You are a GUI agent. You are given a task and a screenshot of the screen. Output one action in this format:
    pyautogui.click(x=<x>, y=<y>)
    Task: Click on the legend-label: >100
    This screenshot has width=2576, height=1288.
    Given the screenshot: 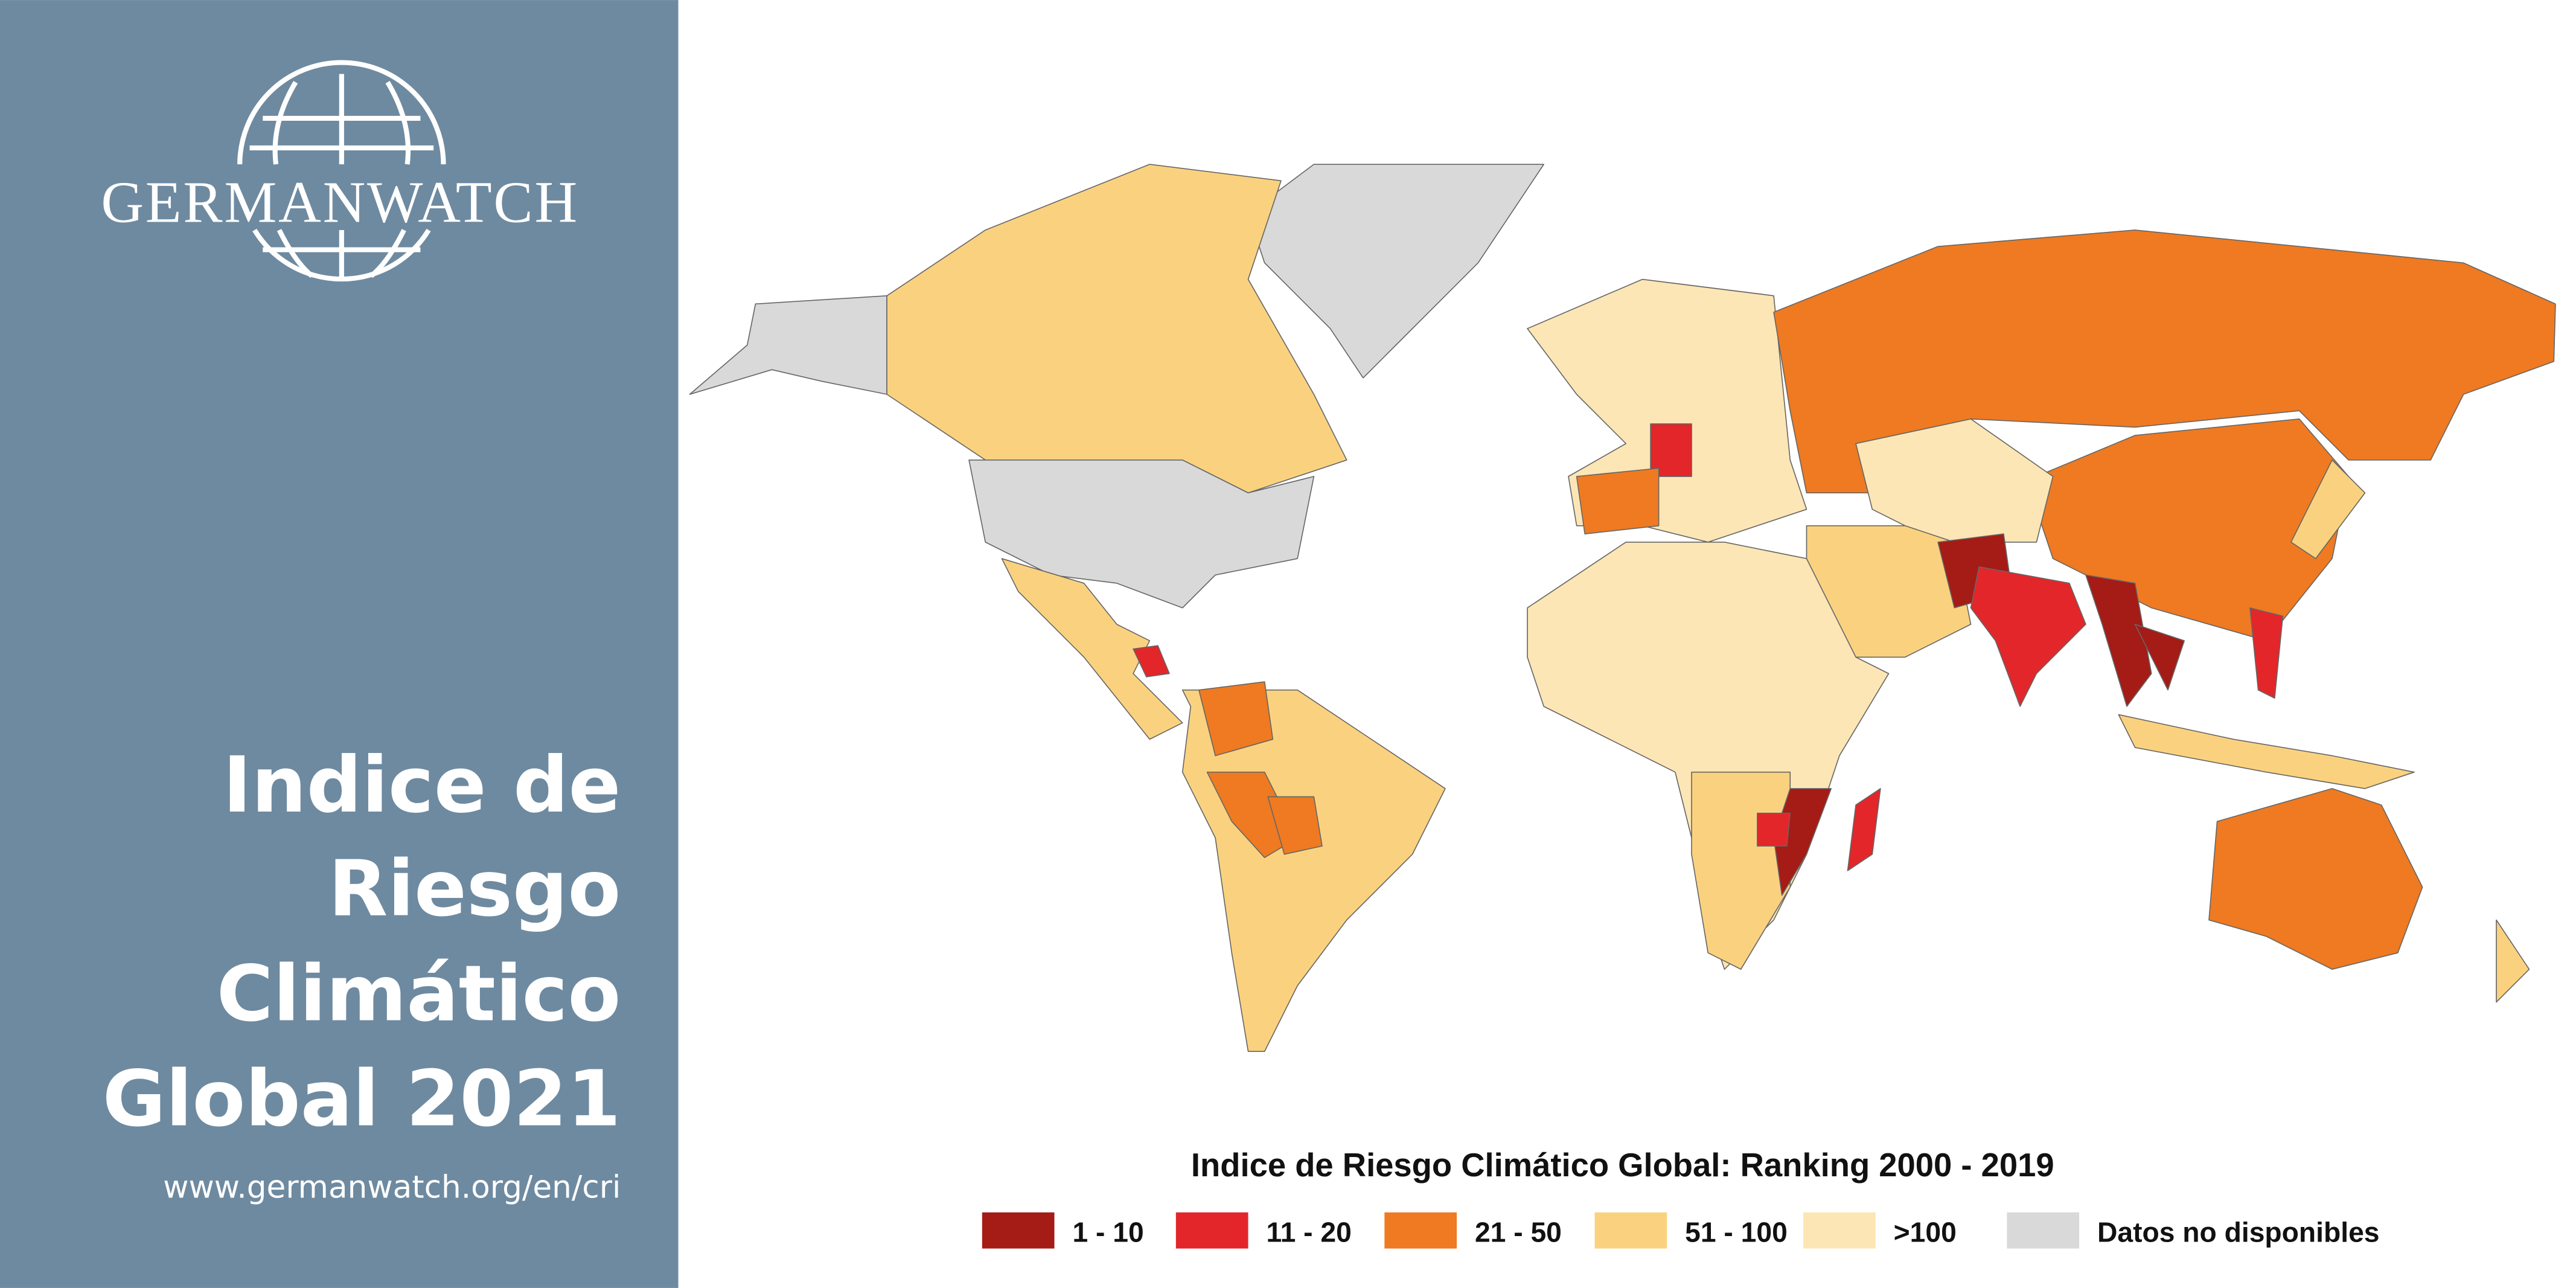 What is the action you would take?
    pyautogui.click(x=1926, y=1232)
    